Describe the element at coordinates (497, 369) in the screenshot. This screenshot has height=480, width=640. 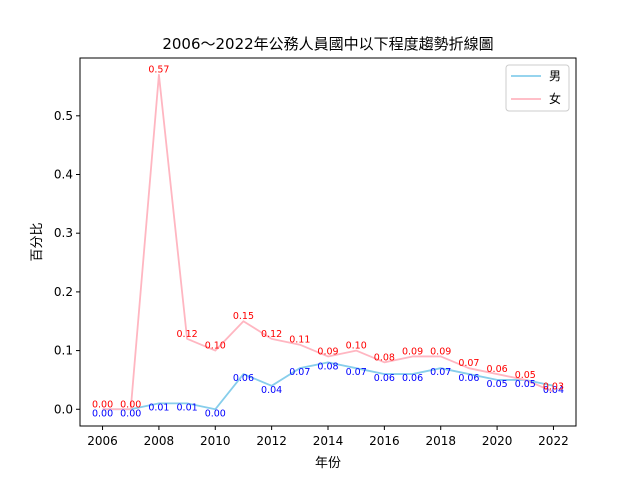
I see `data-label-series-2: 0.06` at that location.